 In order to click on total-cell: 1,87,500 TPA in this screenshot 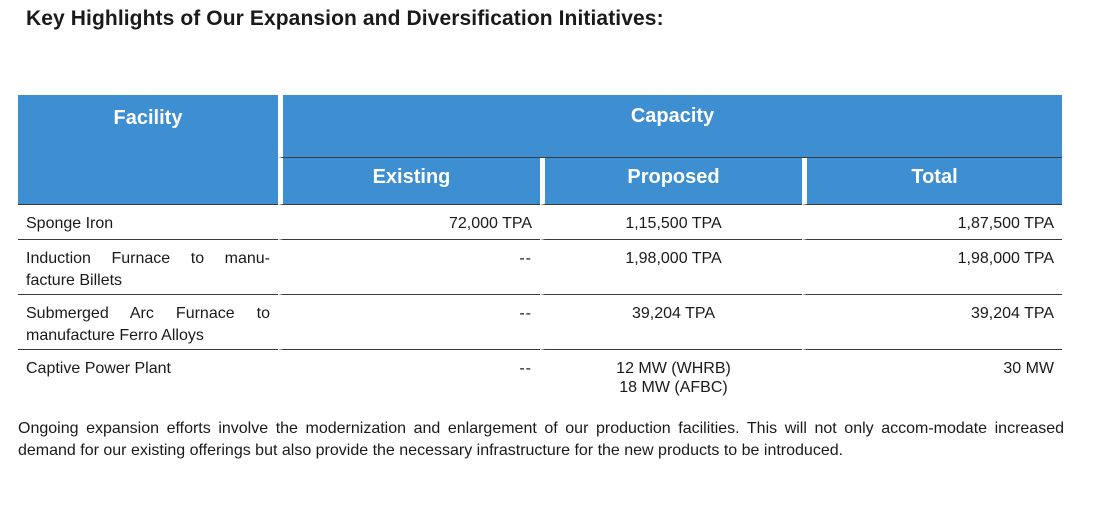, I will do `click(932, 222)`.